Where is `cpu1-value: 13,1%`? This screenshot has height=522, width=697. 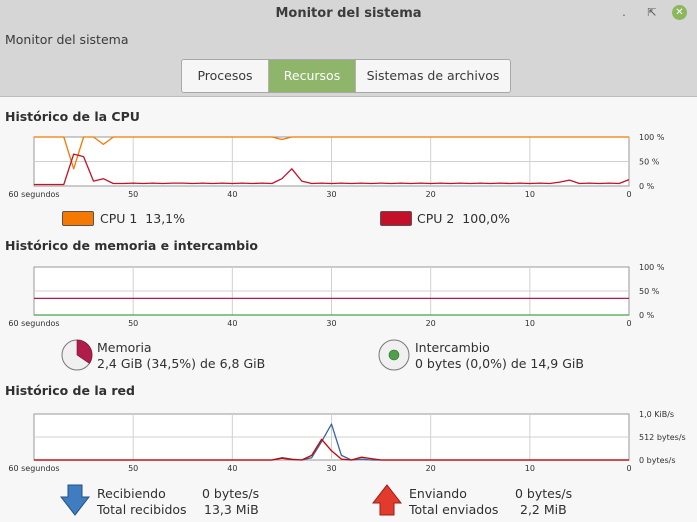 cpu1-value: 13,1% is located at coordinates (165, 218).